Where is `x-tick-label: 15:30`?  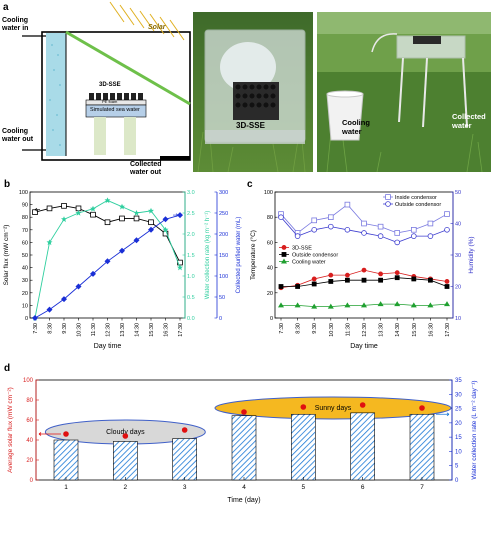 x-tick-label: 15:30 is located at coordinates (152, 330).